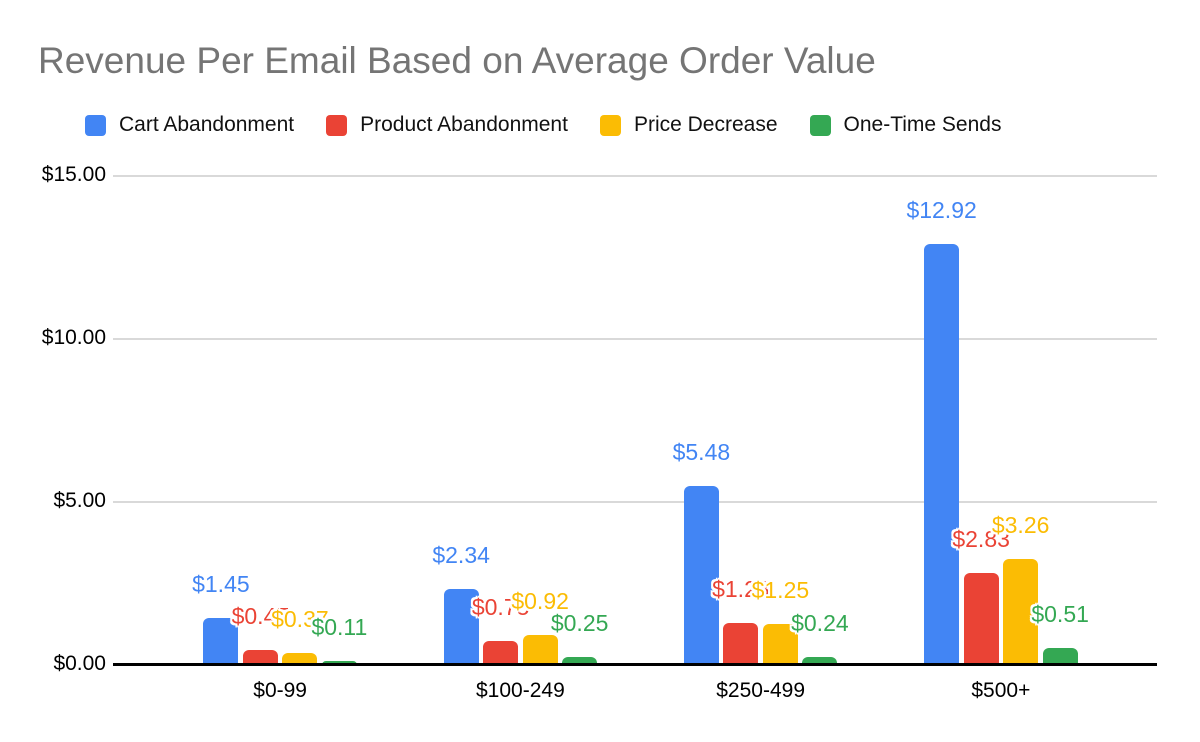 The image size is (1200, 742). What do you see at coordinates (73, 337) in the screenshot?
I see `y-axis-tick-label: $10.00` at bounding box center [73, 337].